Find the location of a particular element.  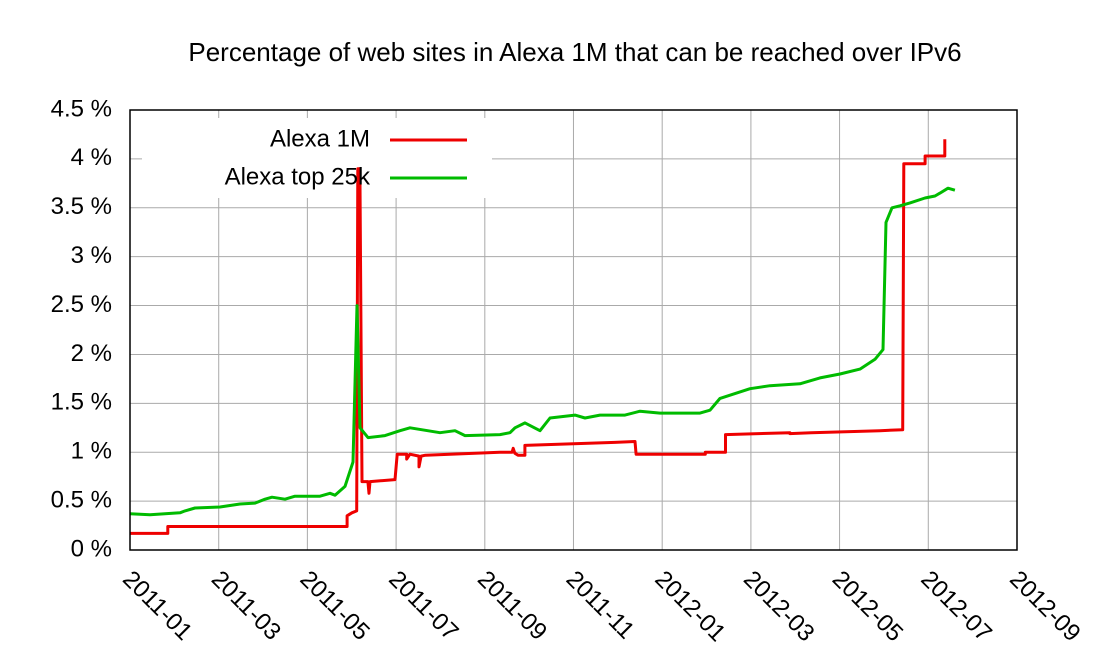

x-tick-label: 2012-01 is located at coordinates (689, 606).